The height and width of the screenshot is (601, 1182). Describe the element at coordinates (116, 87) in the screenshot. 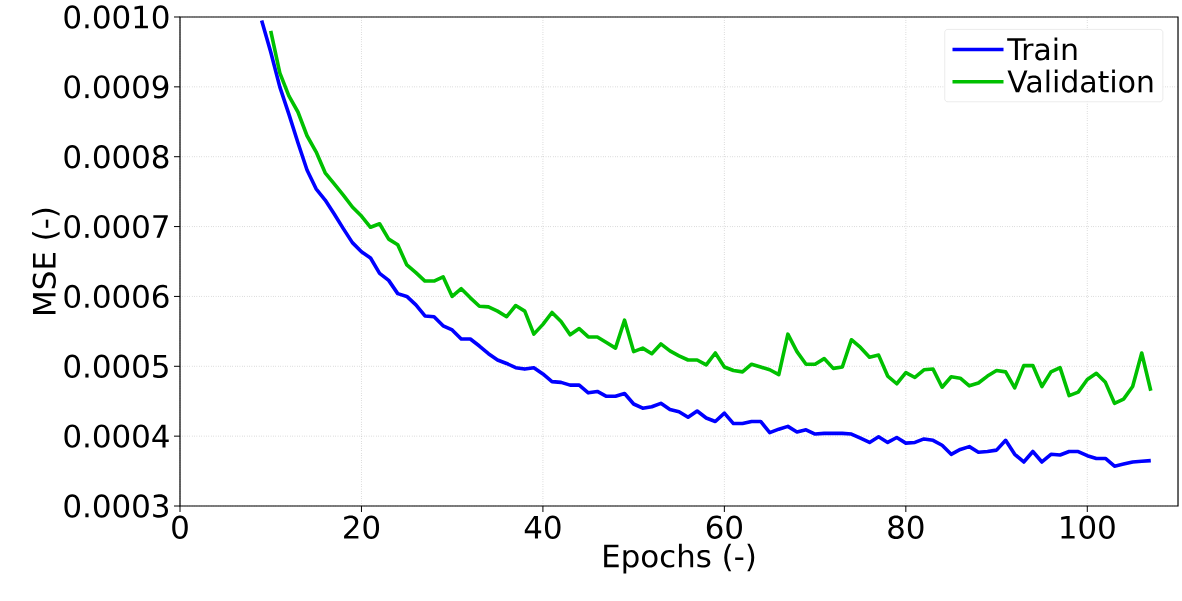

I see `y-tick-label: 0.0009` at that location.